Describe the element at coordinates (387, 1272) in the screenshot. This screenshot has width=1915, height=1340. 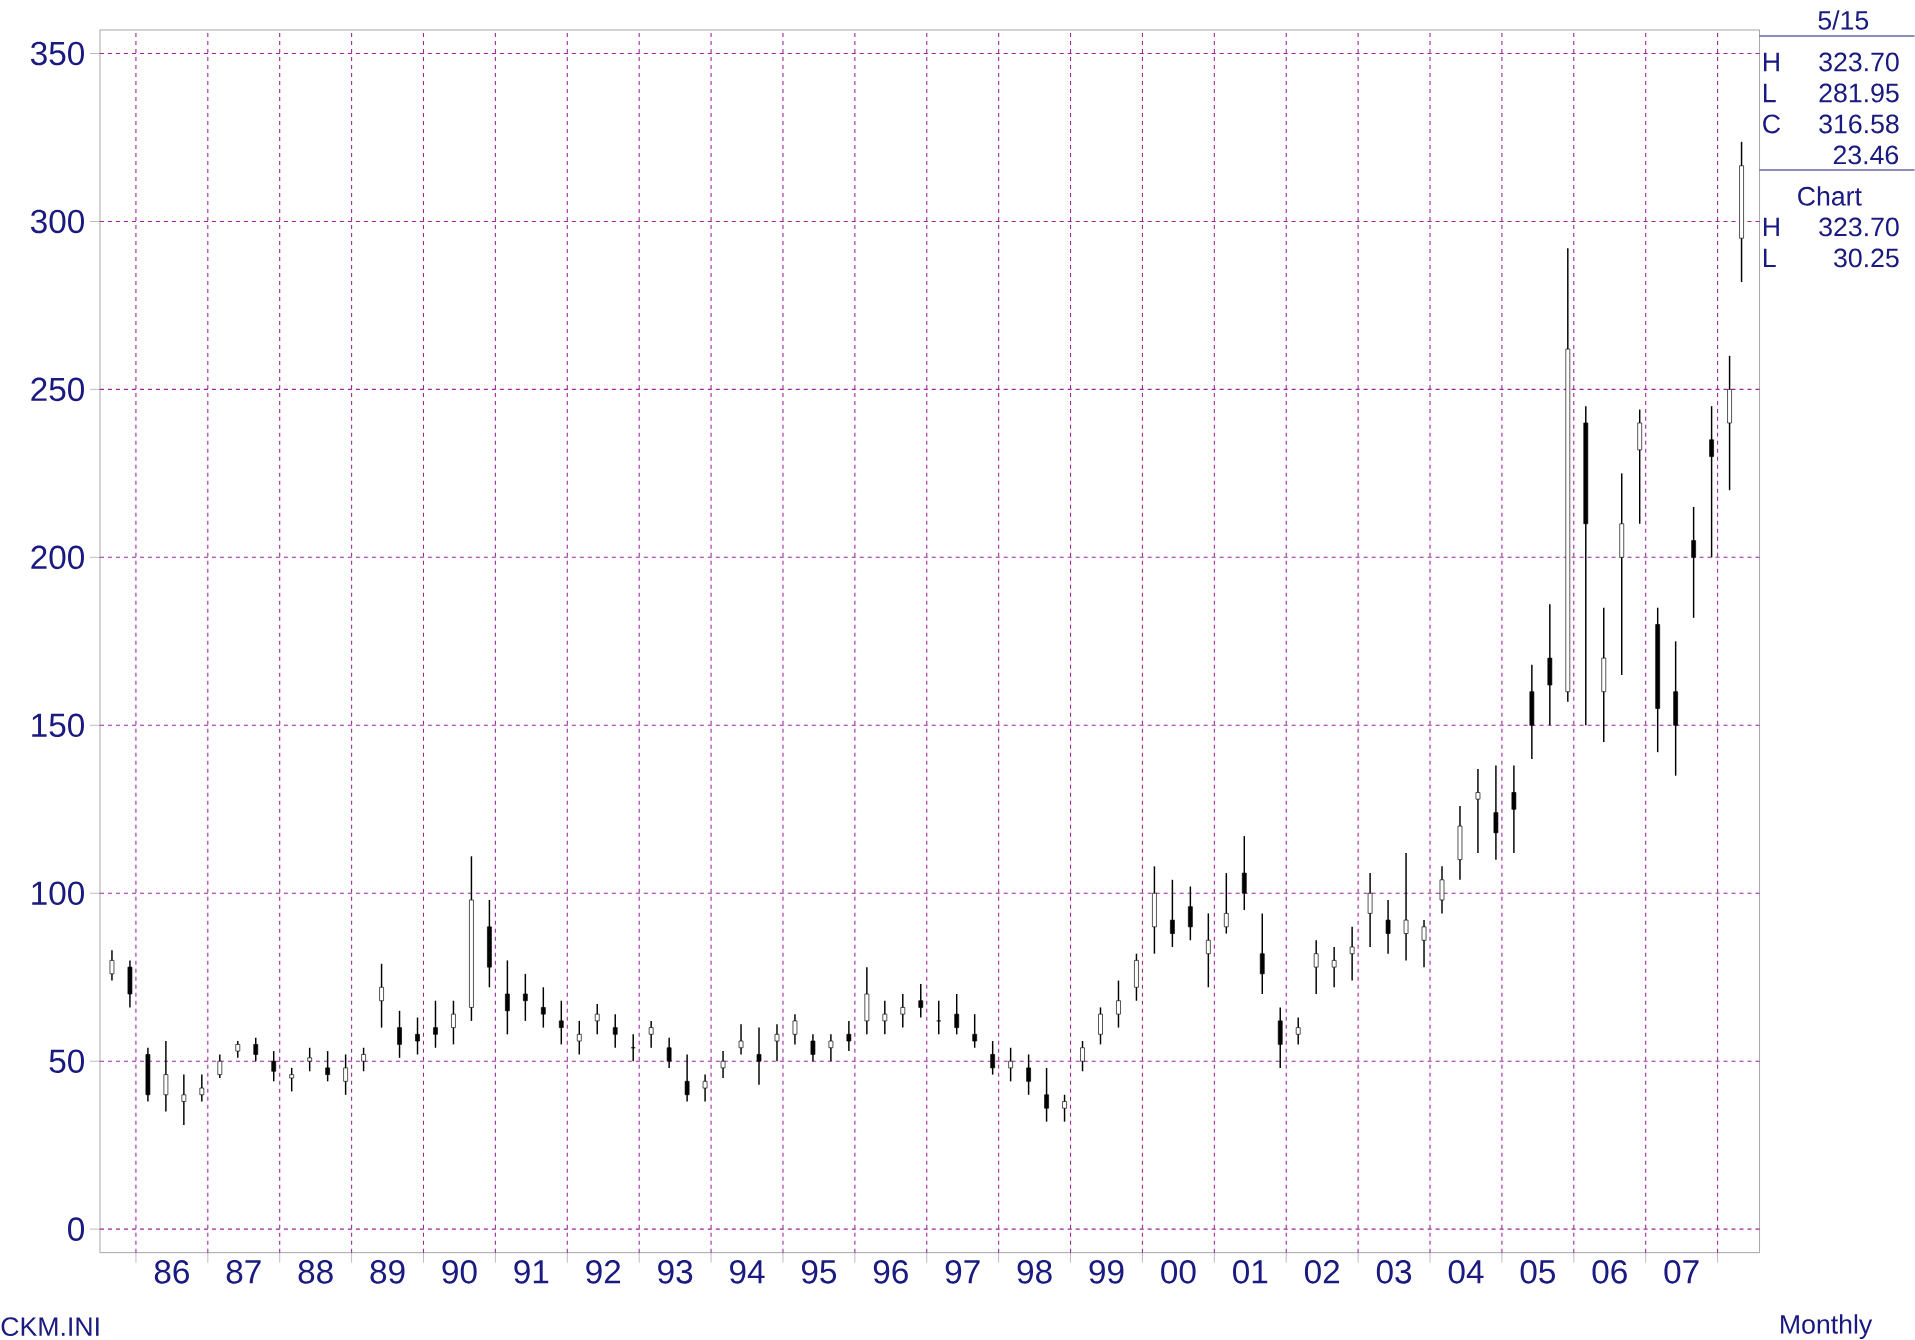
I see `x-tick-label: 89` at that location.